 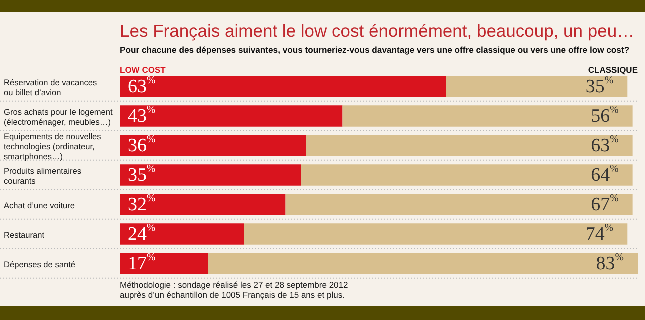 I want to click on data-label: 64$^{%}$, so click(x=605, y=175).